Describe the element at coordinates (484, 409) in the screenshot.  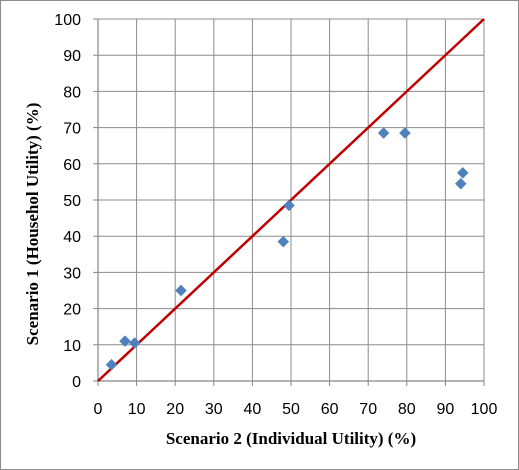
I see `x-tick-label: 100` at that location.